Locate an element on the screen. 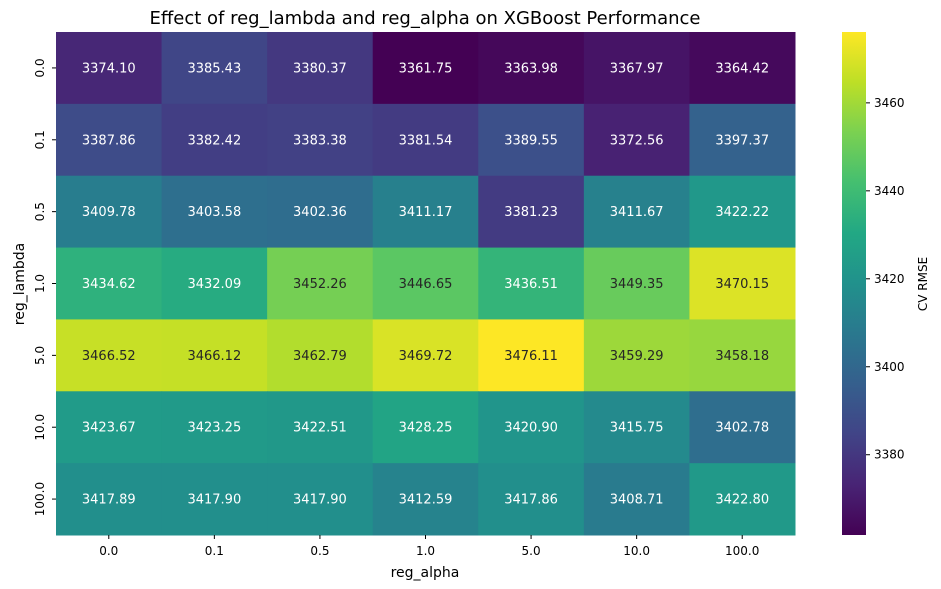 Image resolution: width=941 pixels, height=589 pixels. cell-value-label: 3408.71 is located at coordinates (637, 500).